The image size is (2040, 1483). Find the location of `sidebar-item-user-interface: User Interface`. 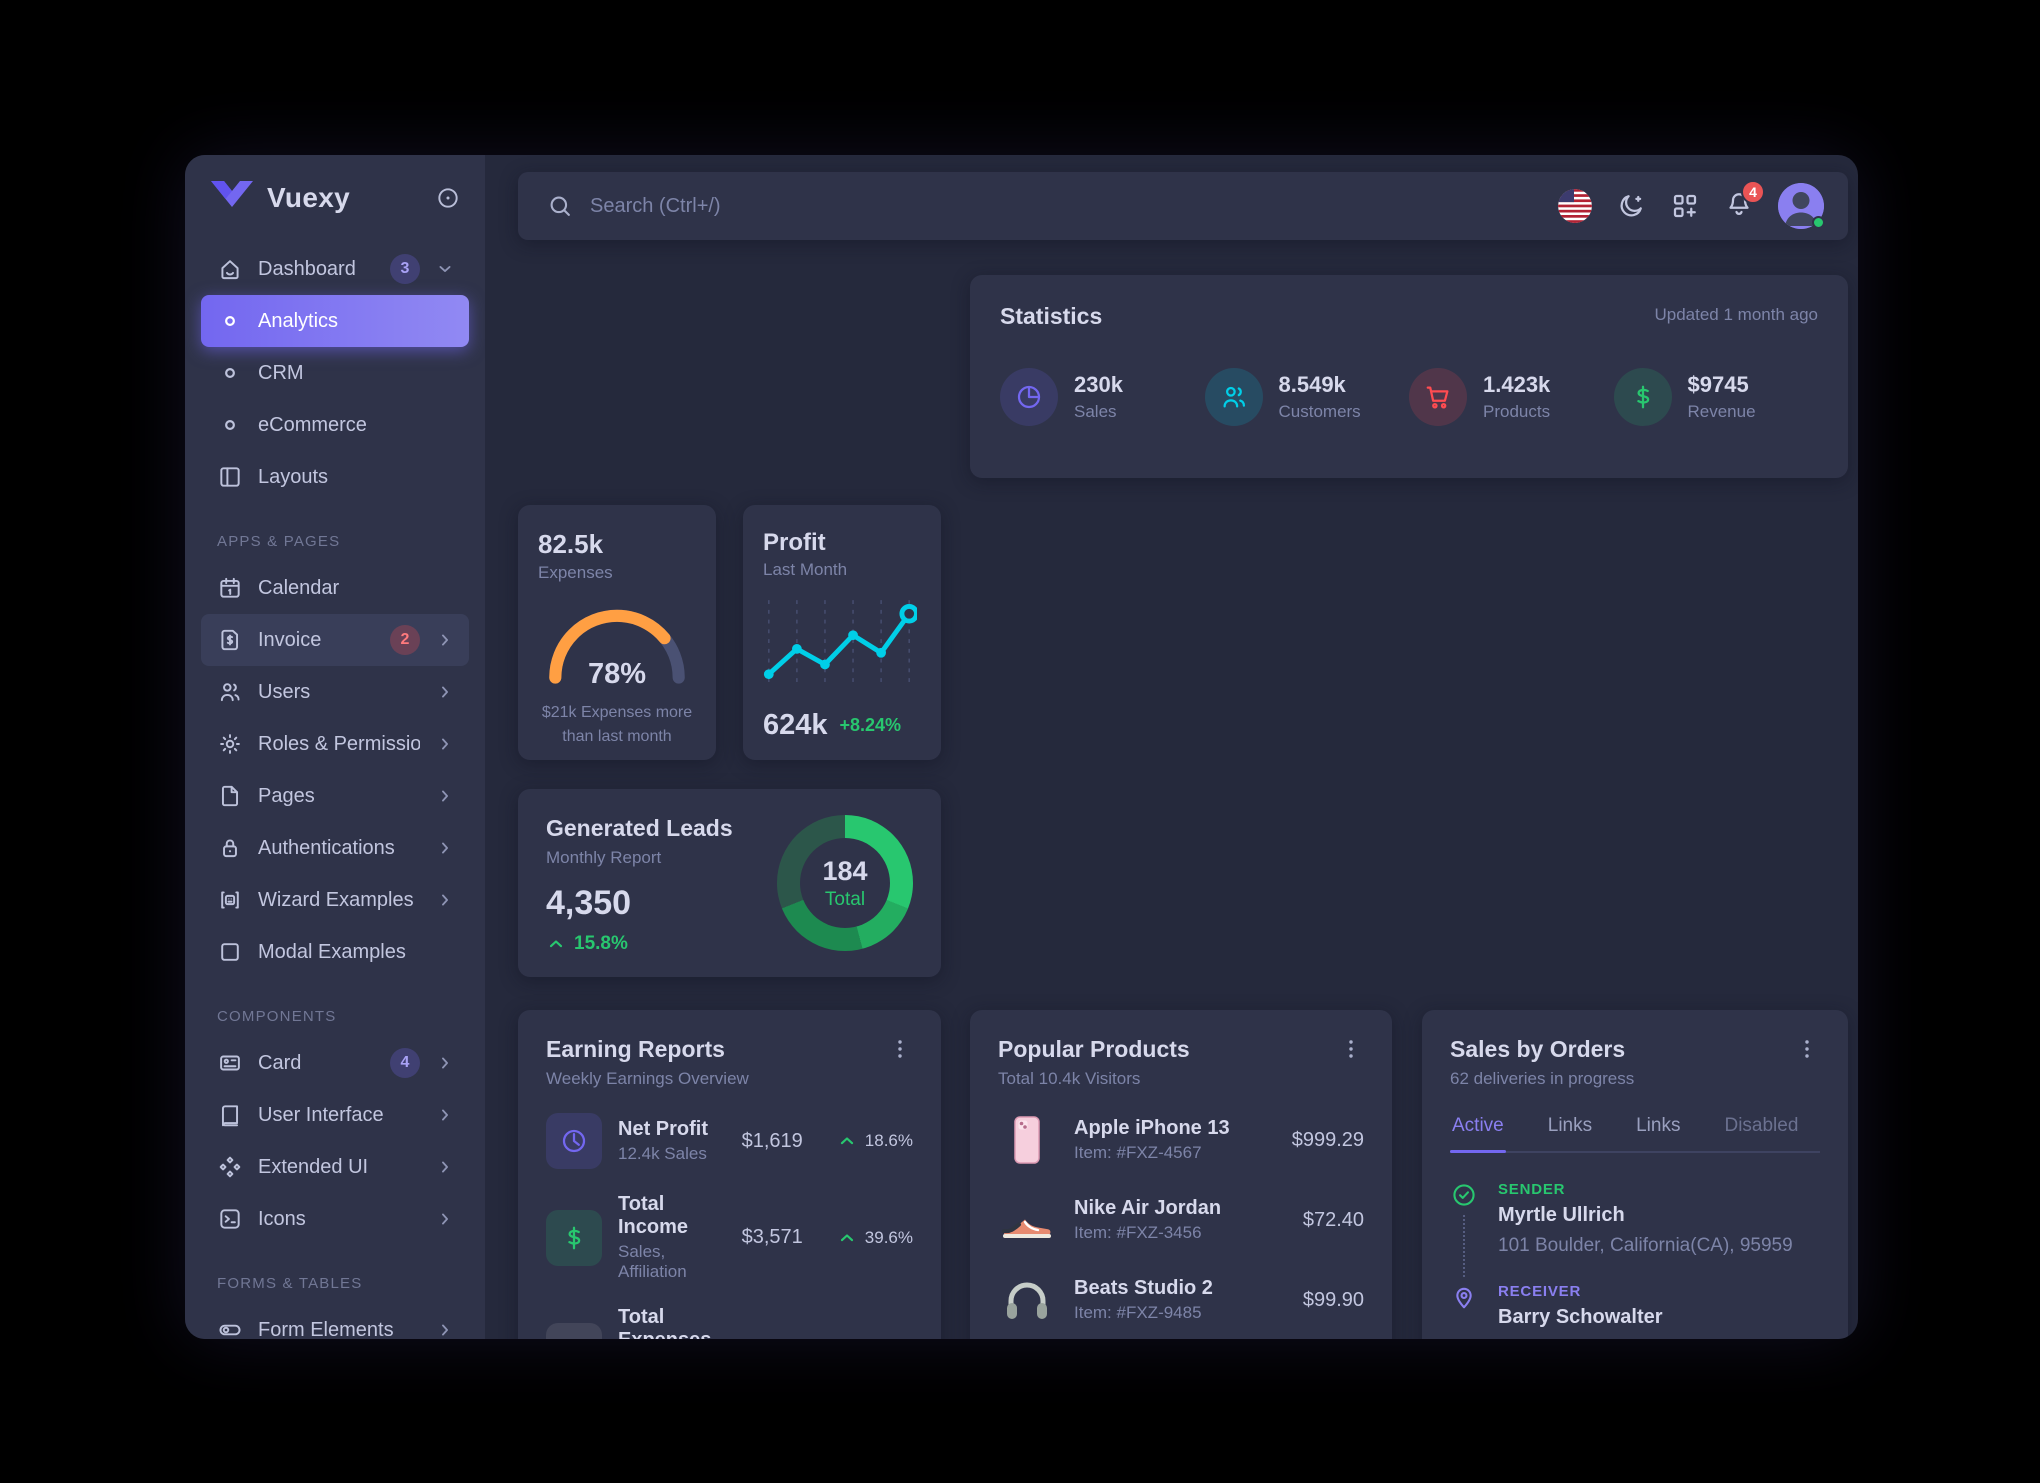

sidebar-item-user-interface: User Interface is located at coordinates (335, 1115).